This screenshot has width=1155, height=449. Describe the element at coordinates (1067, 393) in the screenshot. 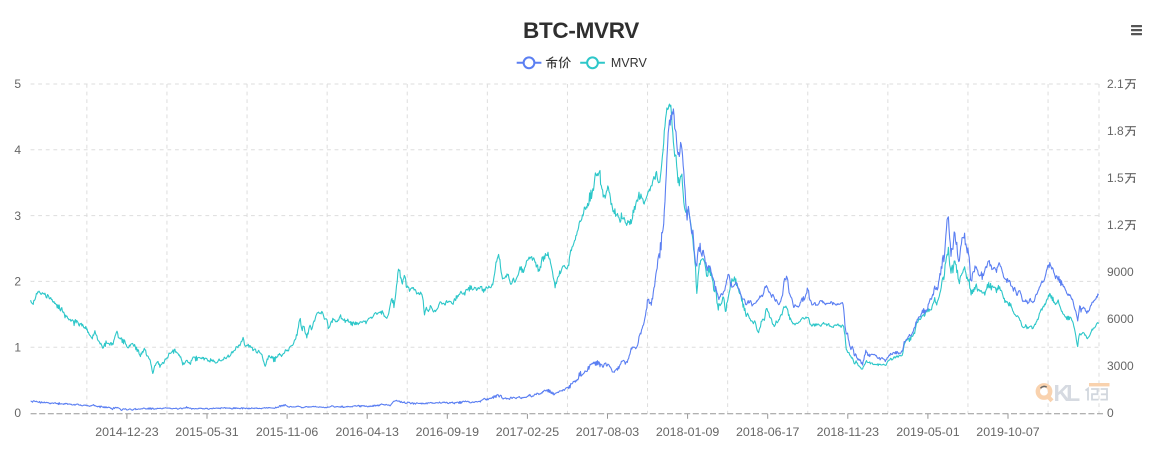

I see `svg-text: KL` at that location.